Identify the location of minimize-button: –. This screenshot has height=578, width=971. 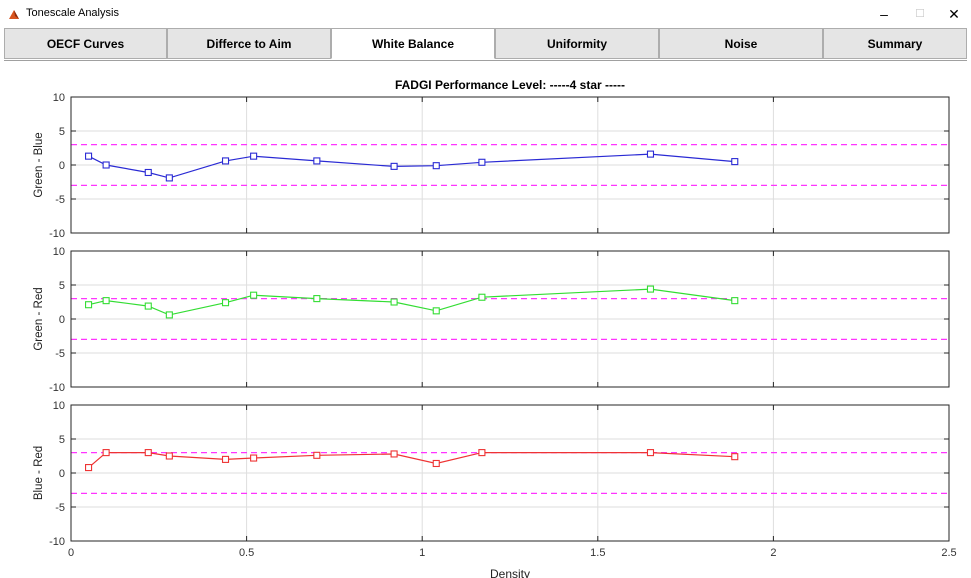
(884, 14).